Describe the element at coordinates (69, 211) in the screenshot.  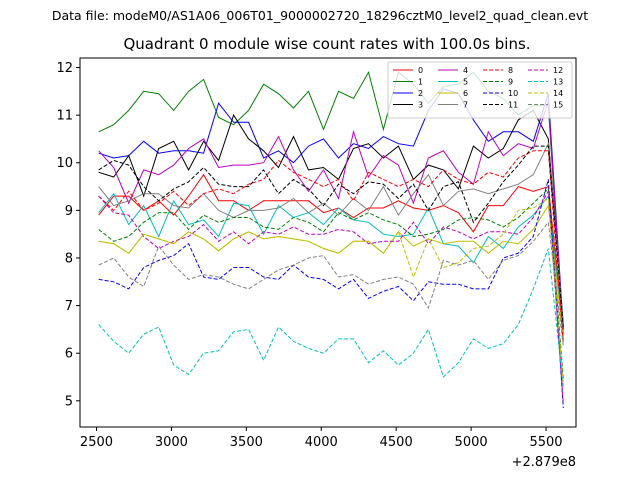
I see `y-tick-label: 9` at that location.